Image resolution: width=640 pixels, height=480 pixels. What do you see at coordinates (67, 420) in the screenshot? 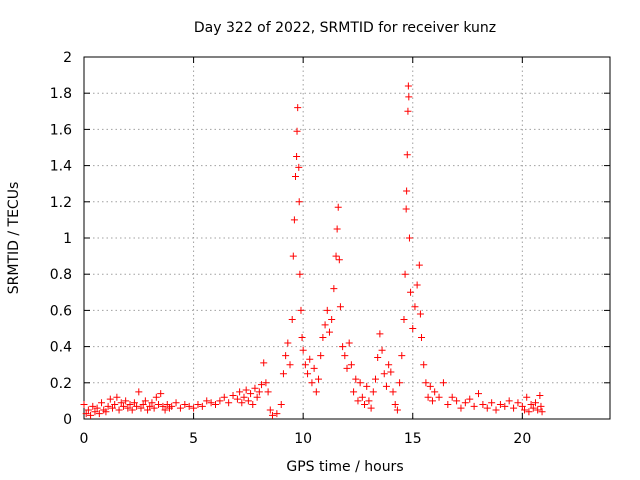
I see `y-tick-label: 0` at bounding box center [67, 420].